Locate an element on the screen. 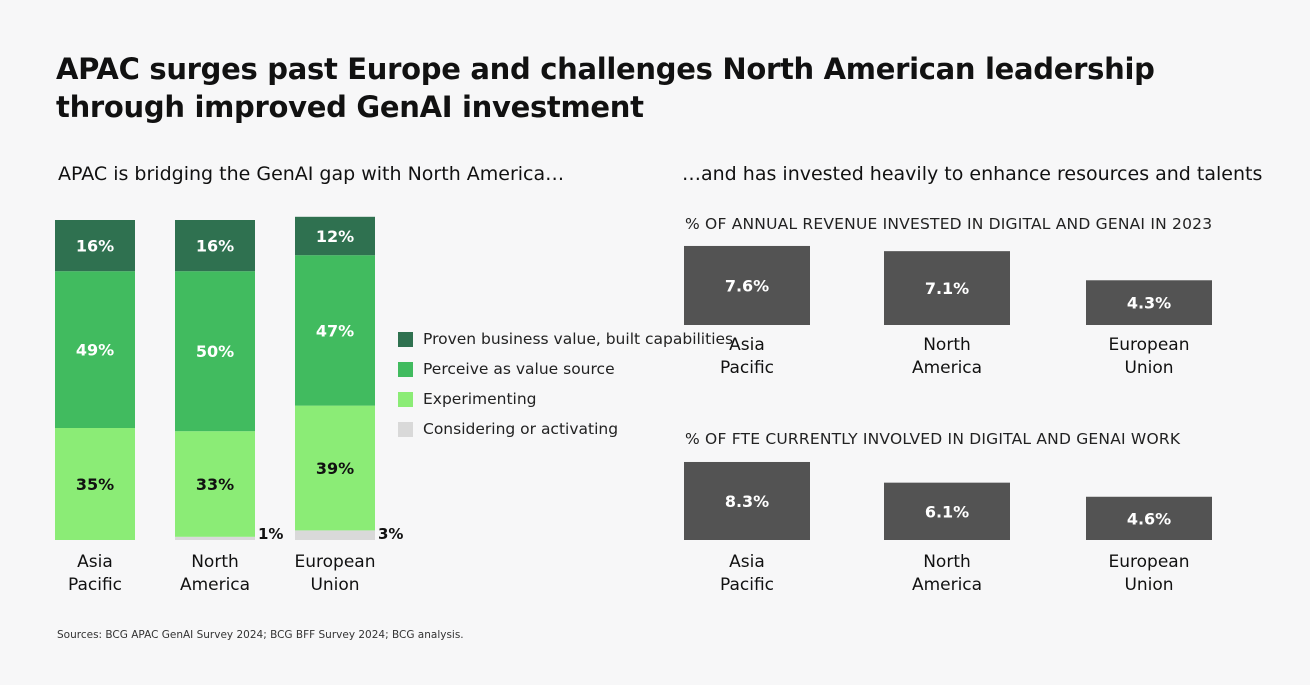  legend-label-perceive: Perceive as value source is located at coordinates (519, 369).